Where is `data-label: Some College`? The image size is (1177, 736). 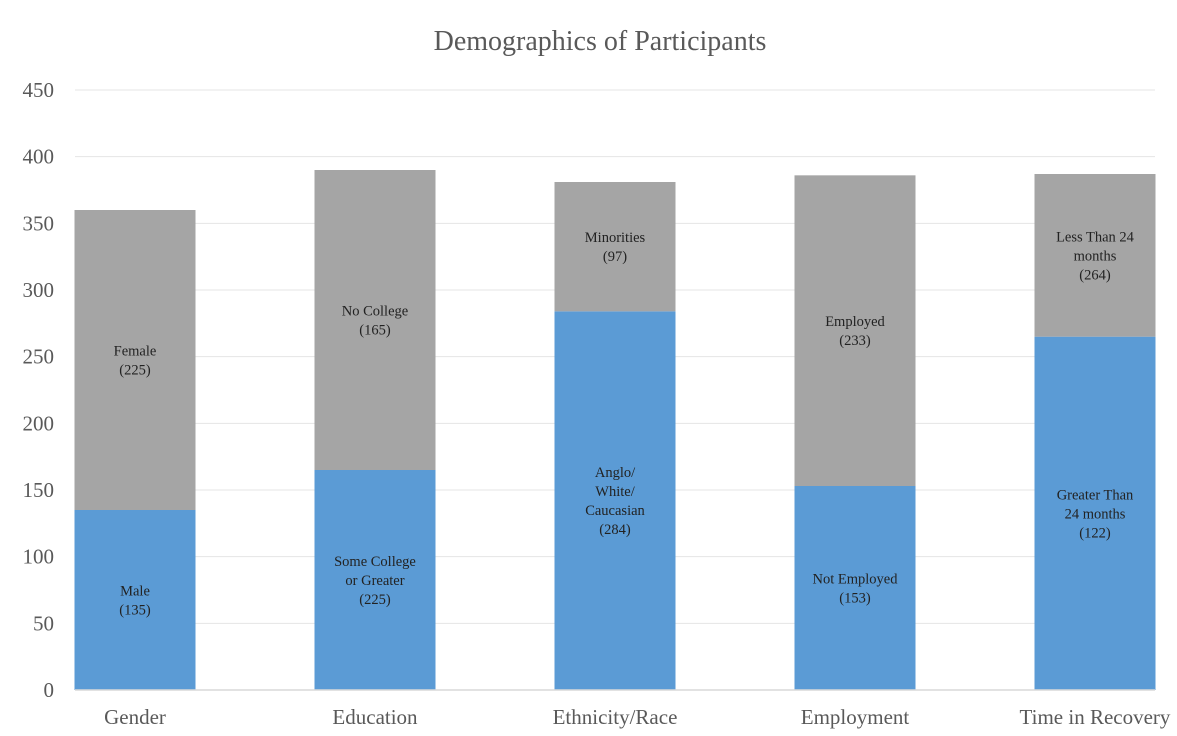 data-label: Some College is located at coordinates (375, 562).